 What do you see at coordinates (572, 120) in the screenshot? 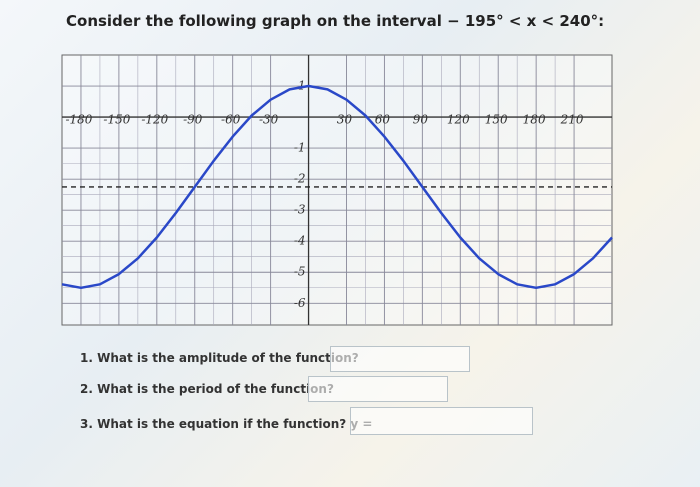
I see `x-tick-label: 210` at bounding box center [572, 120].